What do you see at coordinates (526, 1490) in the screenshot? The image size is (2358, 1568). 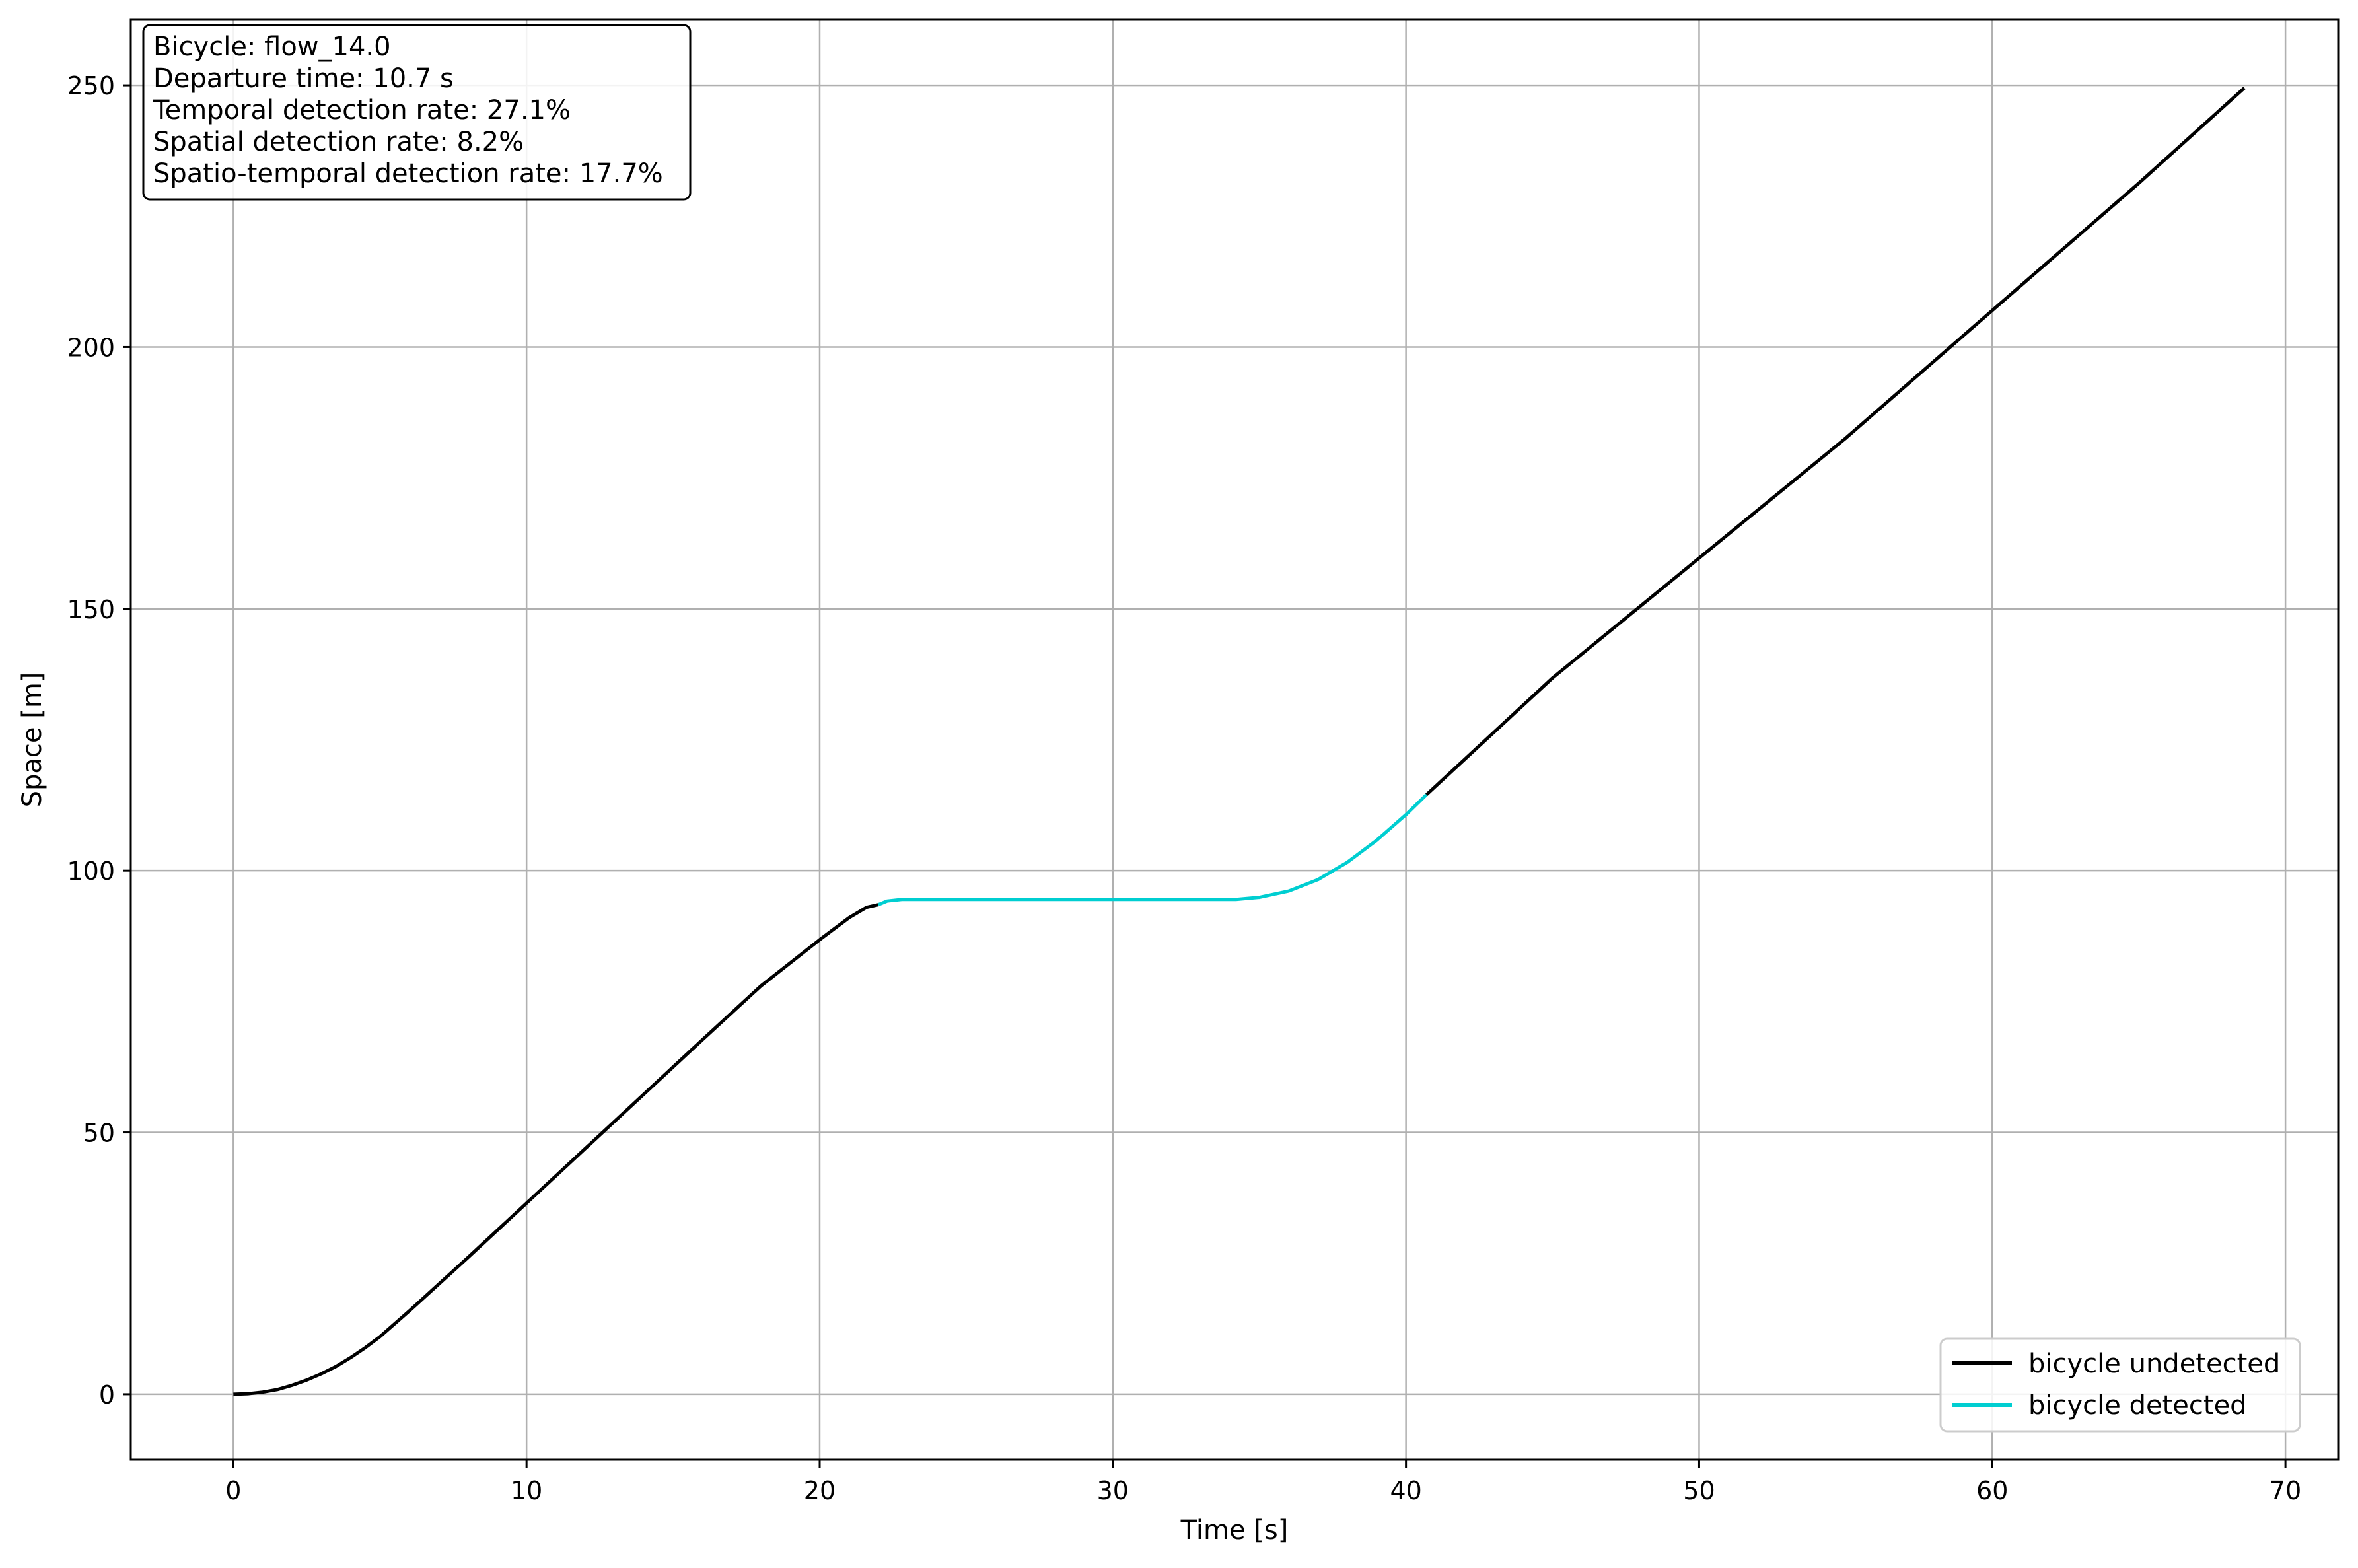 I see `x-tick-label: 10` at bounding box center [526, 1490].